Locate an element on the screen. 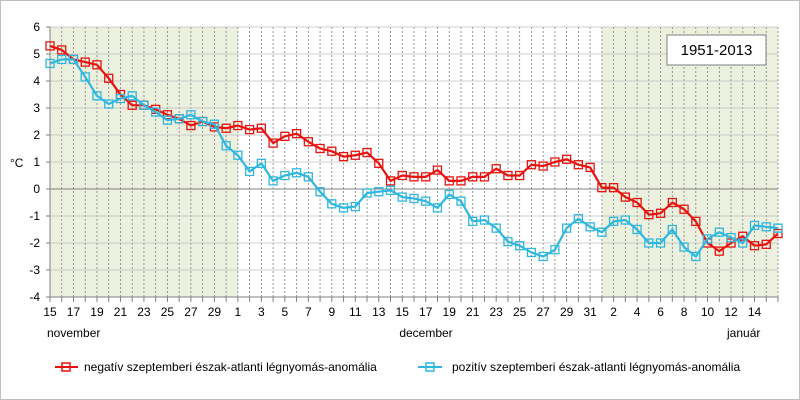 This screenshot has height=400, width=800. period-title-frame is located at coordinates (716, 50).